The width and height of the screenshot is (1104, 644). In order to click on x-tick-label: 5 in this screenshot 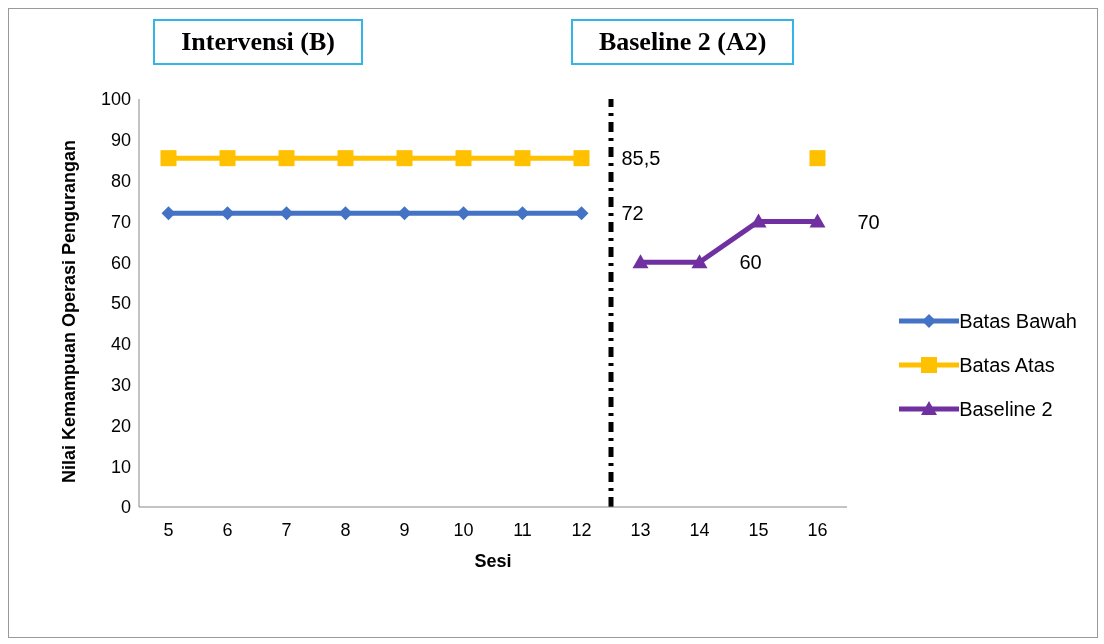, I will do `click(168, 529)`.